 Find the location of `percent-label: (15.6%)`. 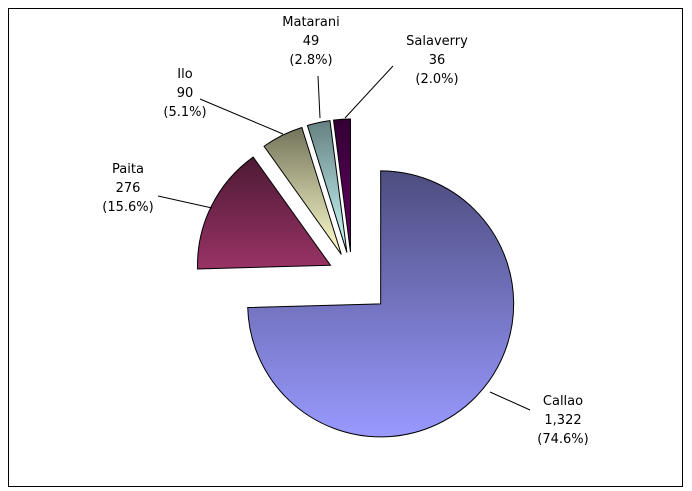

percent-label: (15.6%) is located at coordinates (127, 207).